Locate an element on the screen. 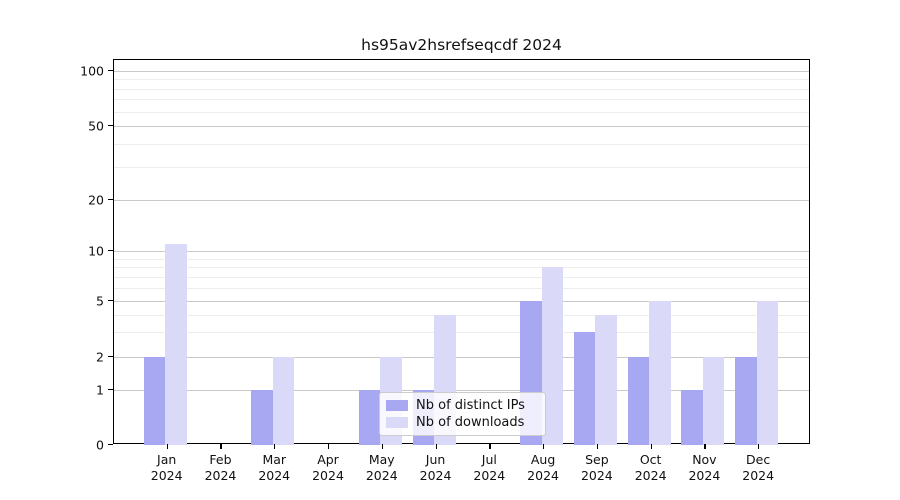 The height and width of the screenshot is (500, 900). bar-distinct-ips-mar is located at coordinates (262, 417).